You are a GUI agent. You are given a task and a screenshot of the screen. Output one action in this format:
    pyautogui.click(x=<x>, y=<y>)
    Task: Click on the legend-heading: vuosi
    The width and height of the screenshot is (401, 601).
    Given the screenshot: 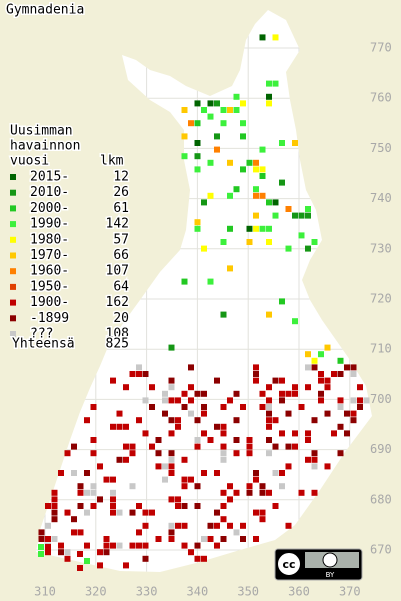 What is the action you would take?
    pyautogui.click(x=29, y=161)
    